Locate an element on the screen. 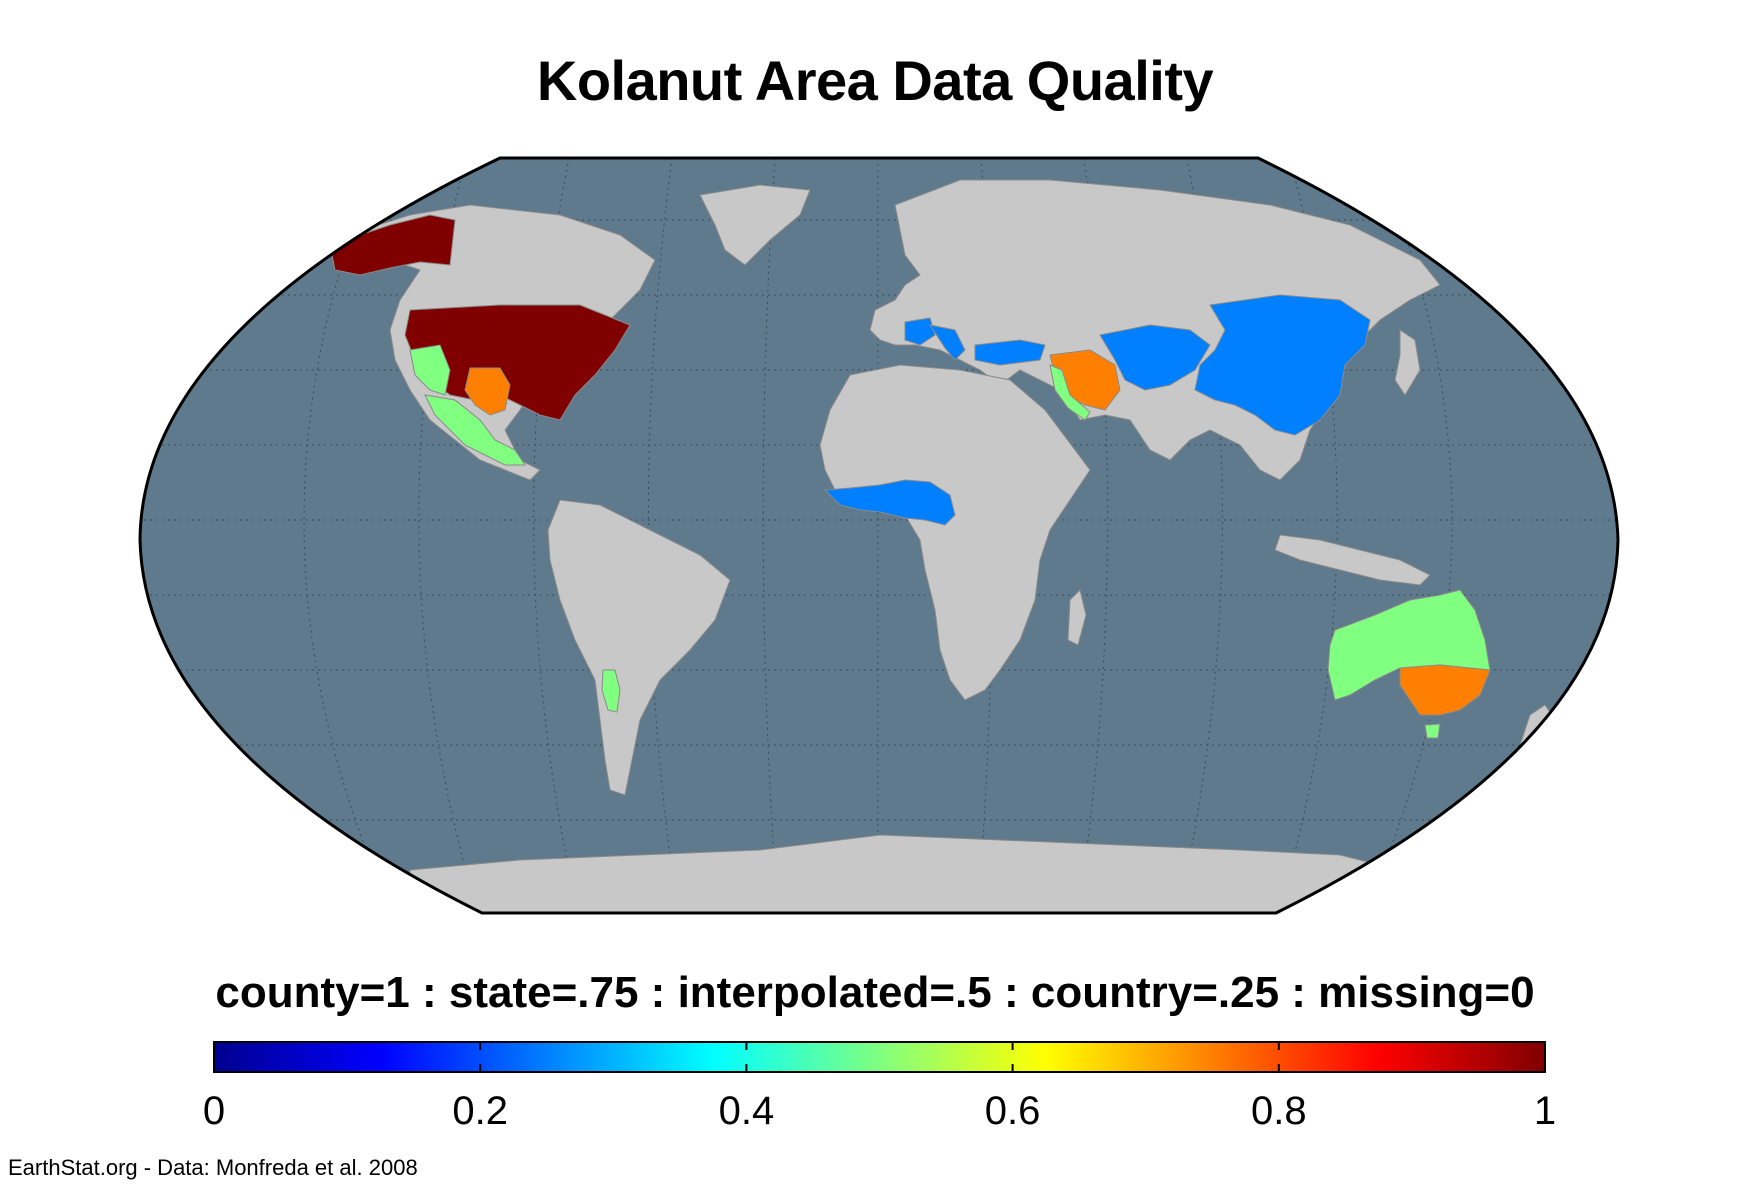  west-africa-region is located at coordinates (889, 502).